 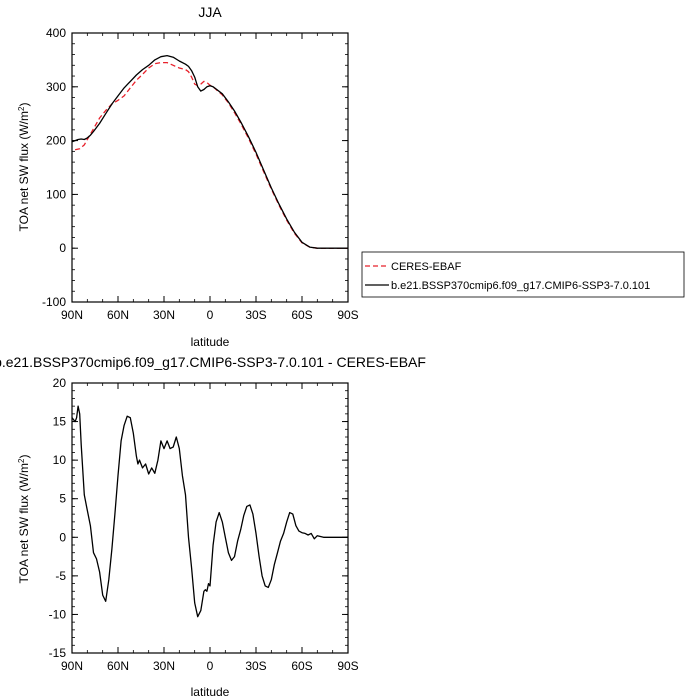 I want to click on legend-label-ceres: CERES-EBAF, so click(x=426, y=267).